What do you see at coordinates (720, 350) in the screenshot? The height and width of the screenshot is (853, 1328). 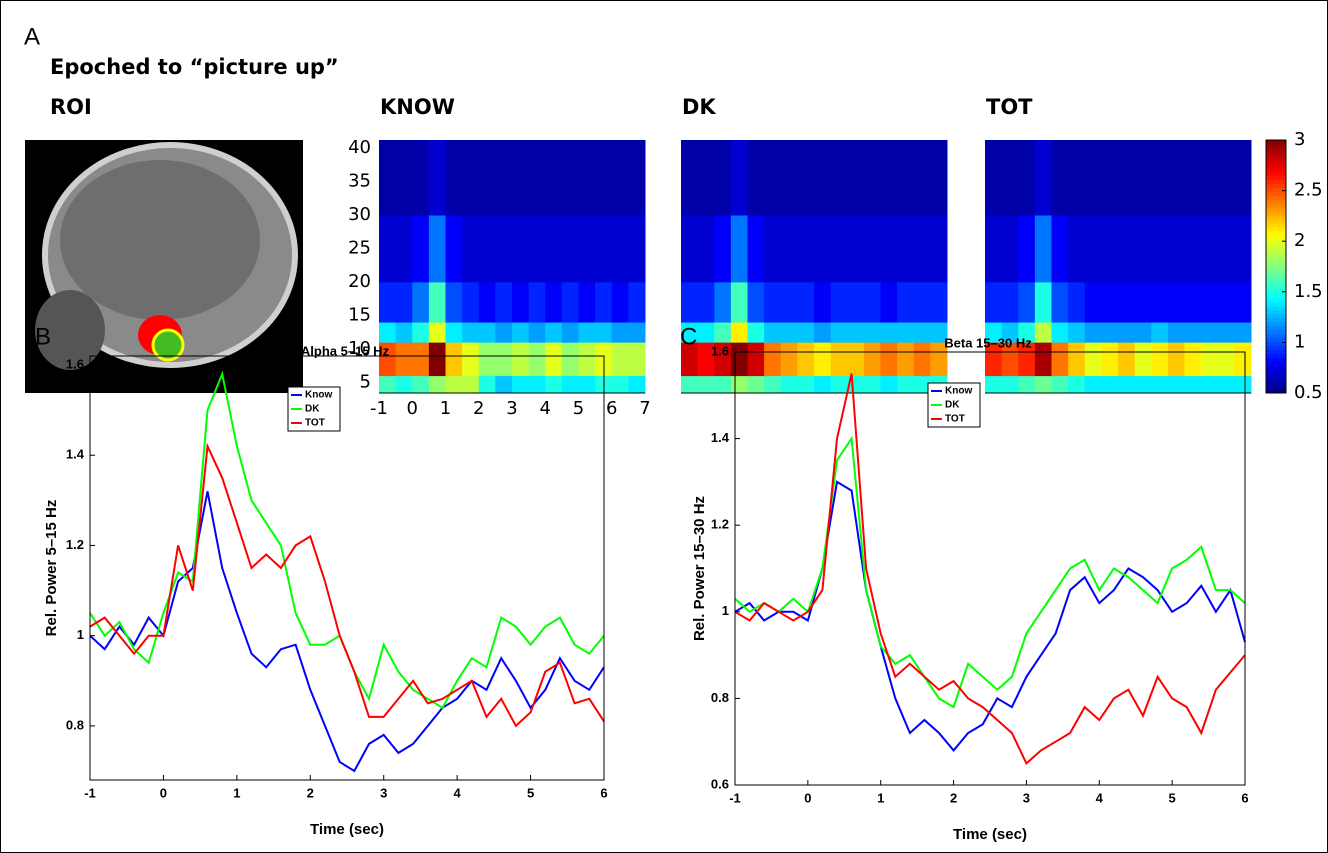 I see `y-tick-label: 1.6` at bounding box center [720, 350].